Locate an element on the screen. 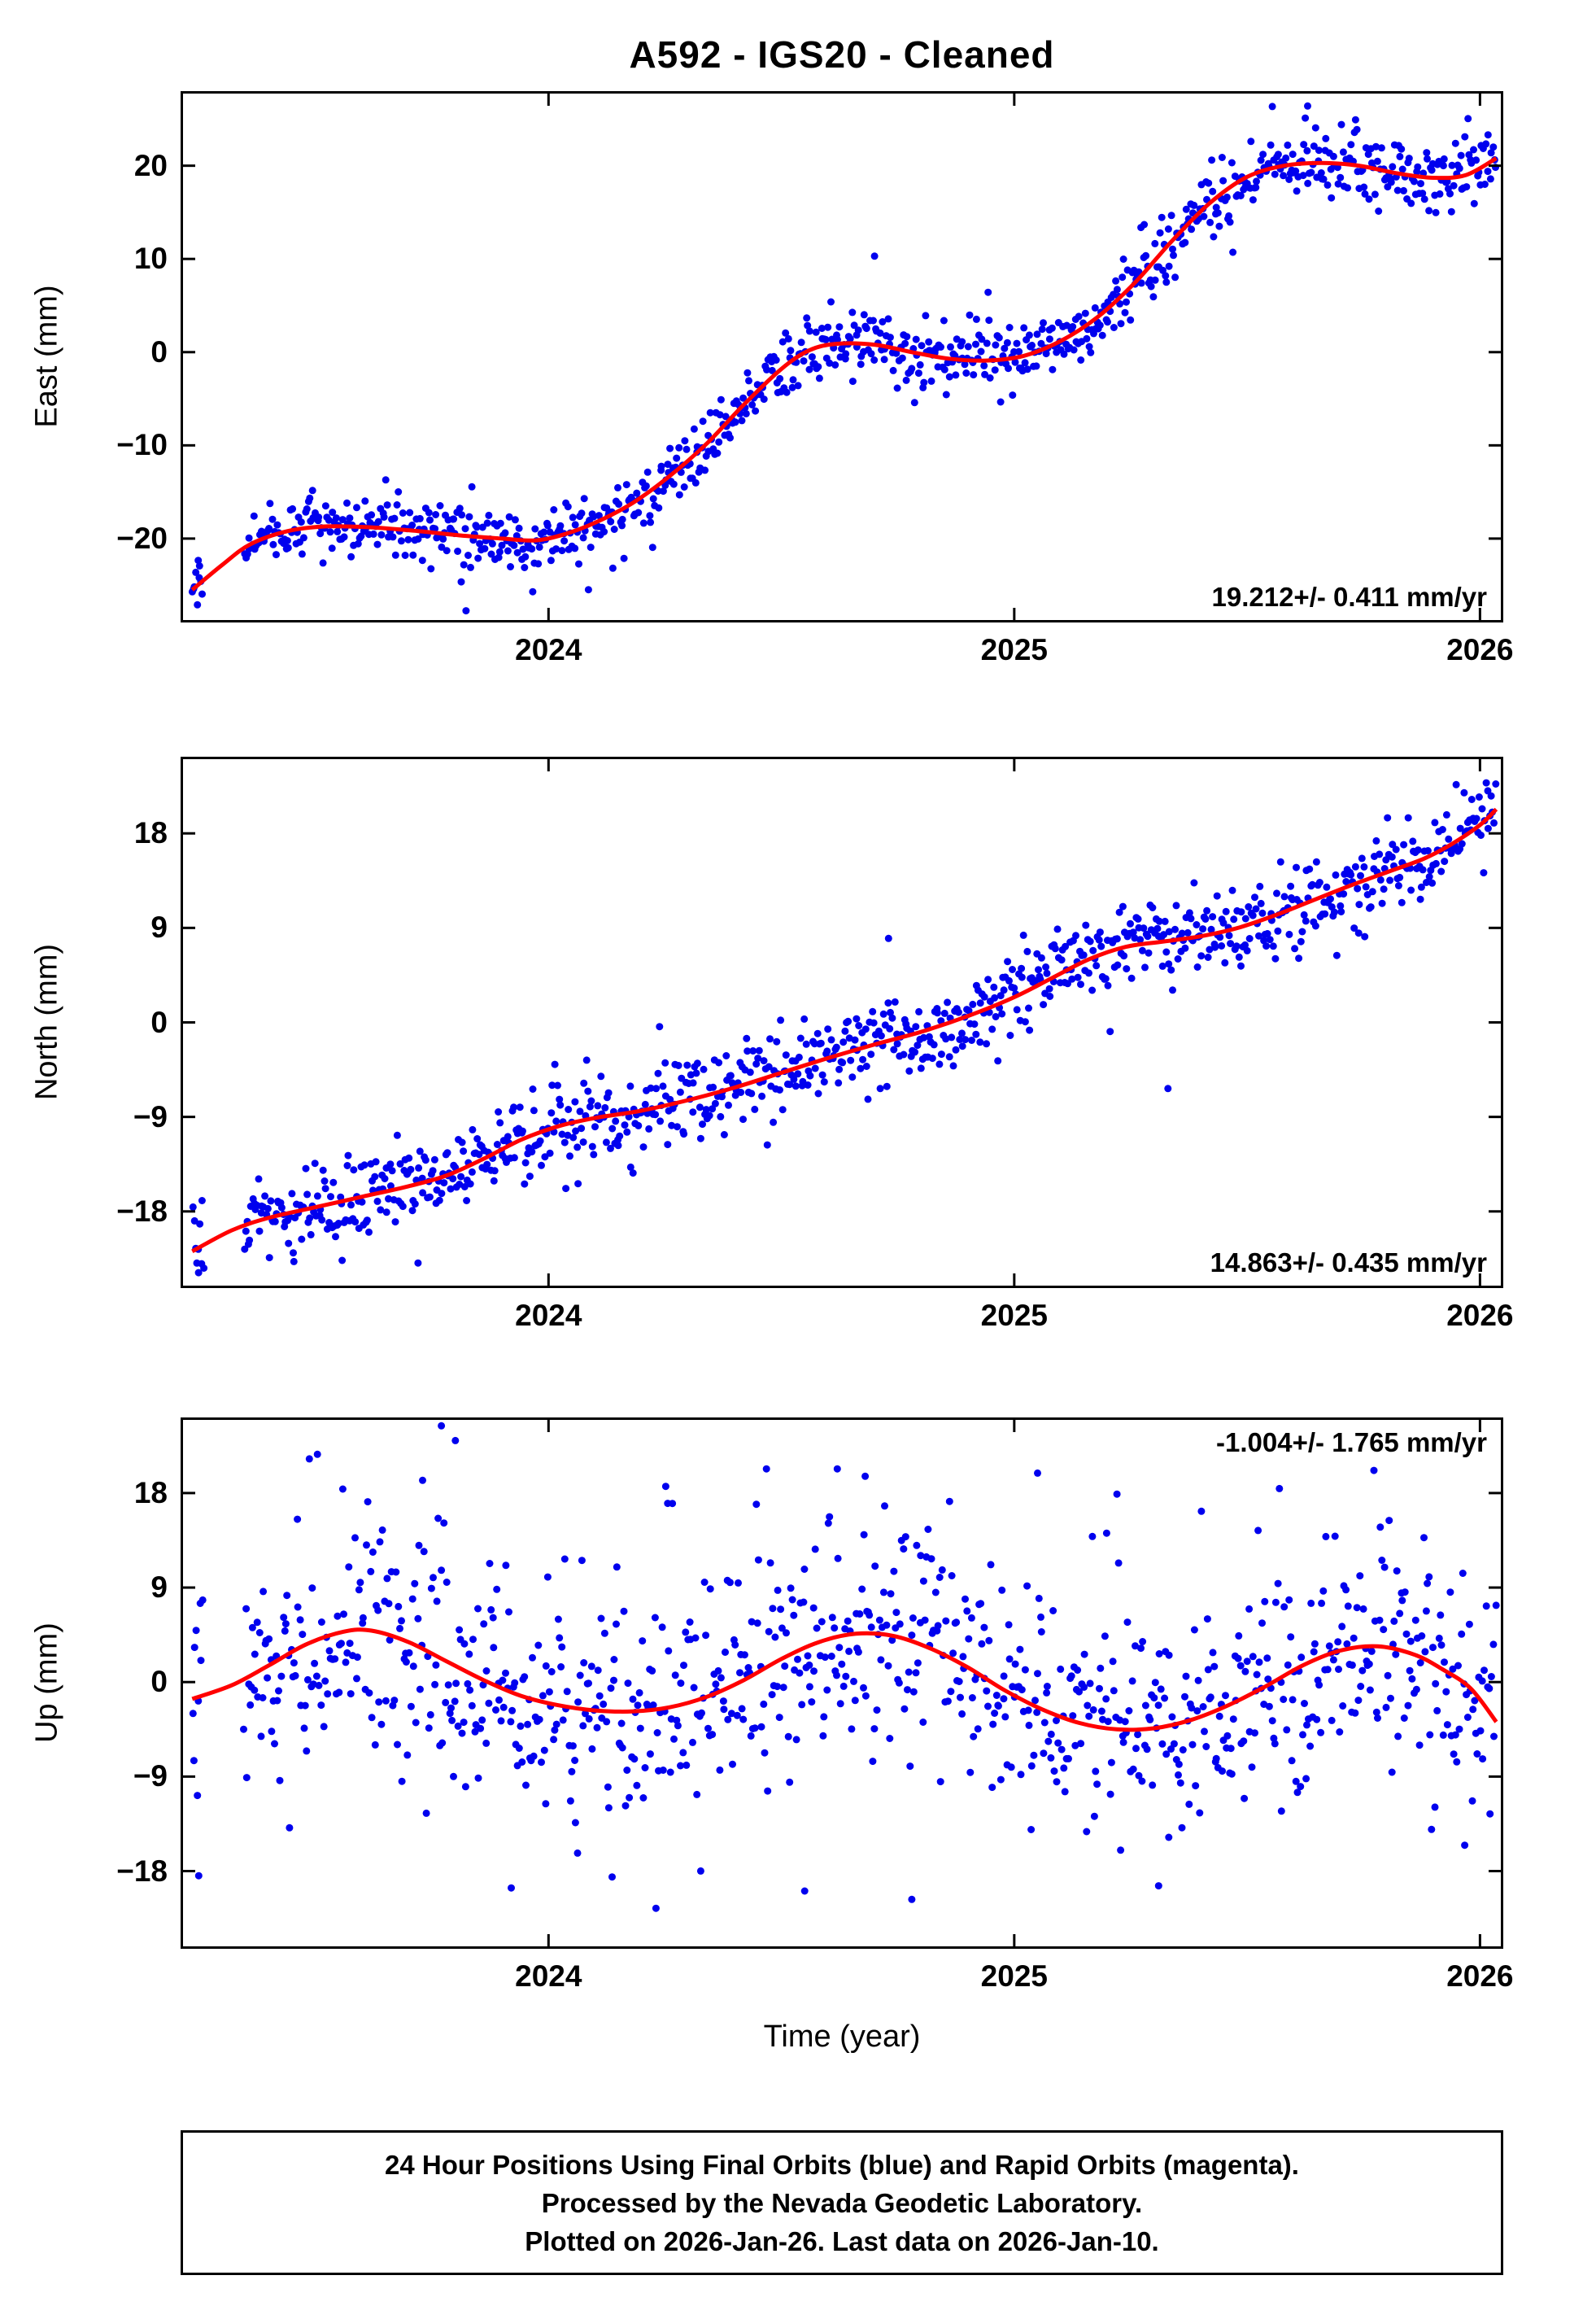 Image resolution: width=1596 pixels, height=2306 pixels. x-axis-title: Time (year) is located at coordinates (842, 2037).